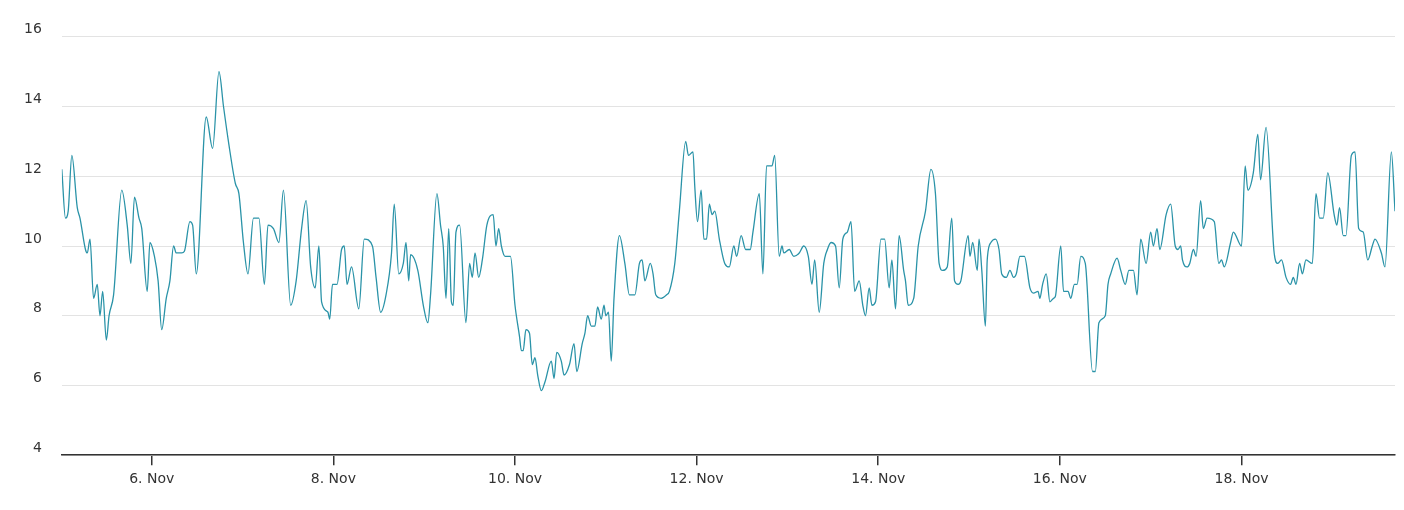 This screenshot has width=1404, height=510. I want to click on y-tick-label: 10, so click(32, 237).